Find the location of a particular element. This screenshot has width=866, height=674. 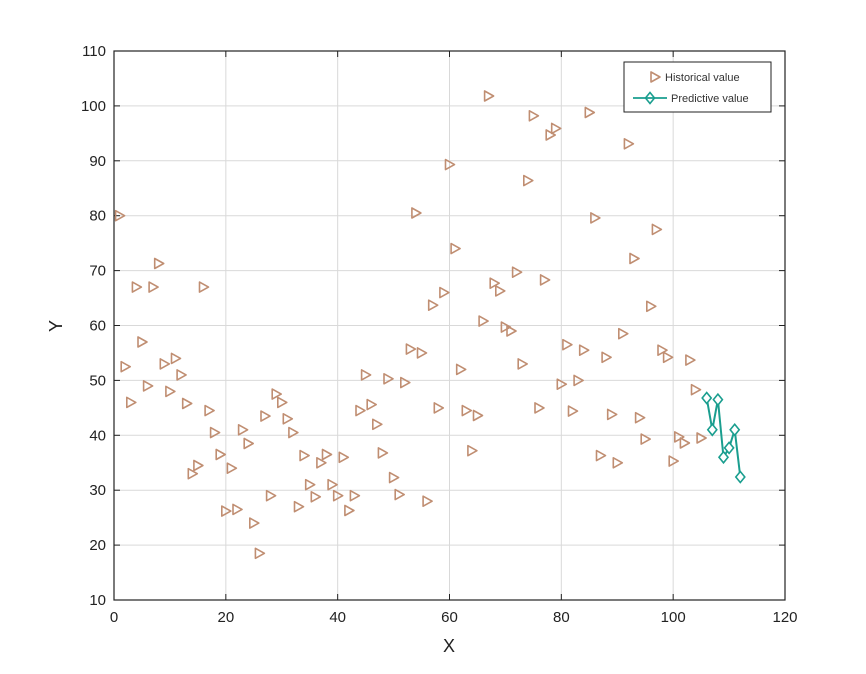

x-tick-label: 80 is located at coordinates (561, 617).